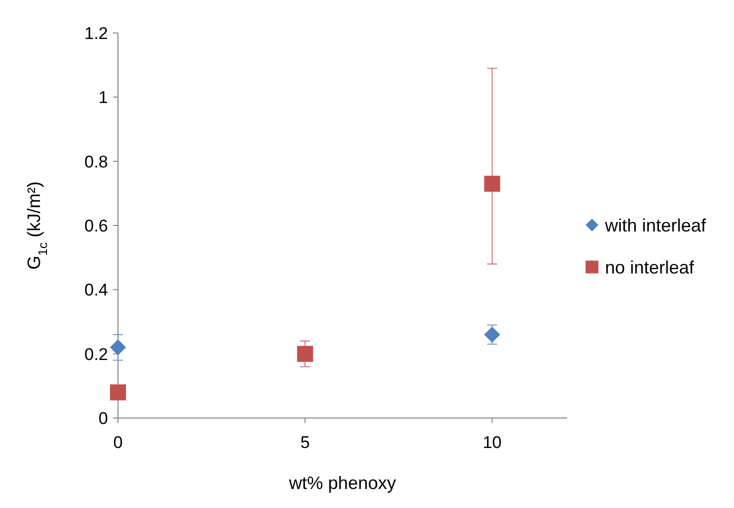 The image size is (734, 508). I want to click on x-tick-label: 0, so click(118, 442).